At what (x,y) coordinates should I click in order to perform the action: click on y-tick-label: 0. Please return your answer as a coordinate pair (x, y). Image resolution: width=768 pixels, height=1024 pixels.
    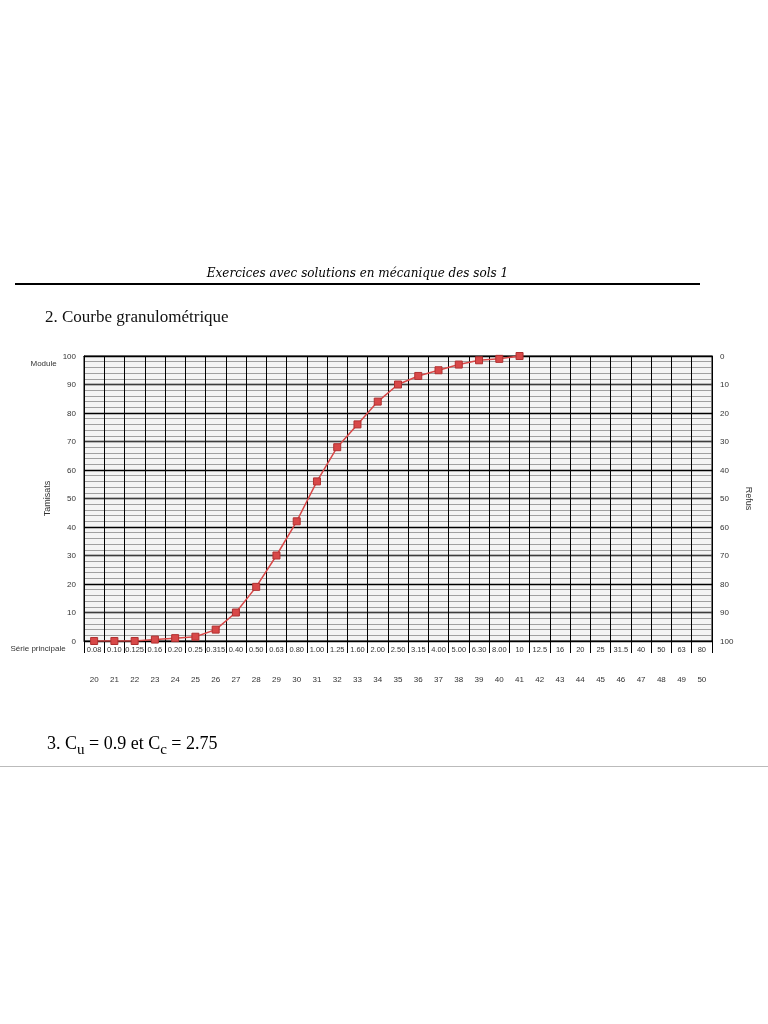
    Looking at the image, I should click on (74, 641).